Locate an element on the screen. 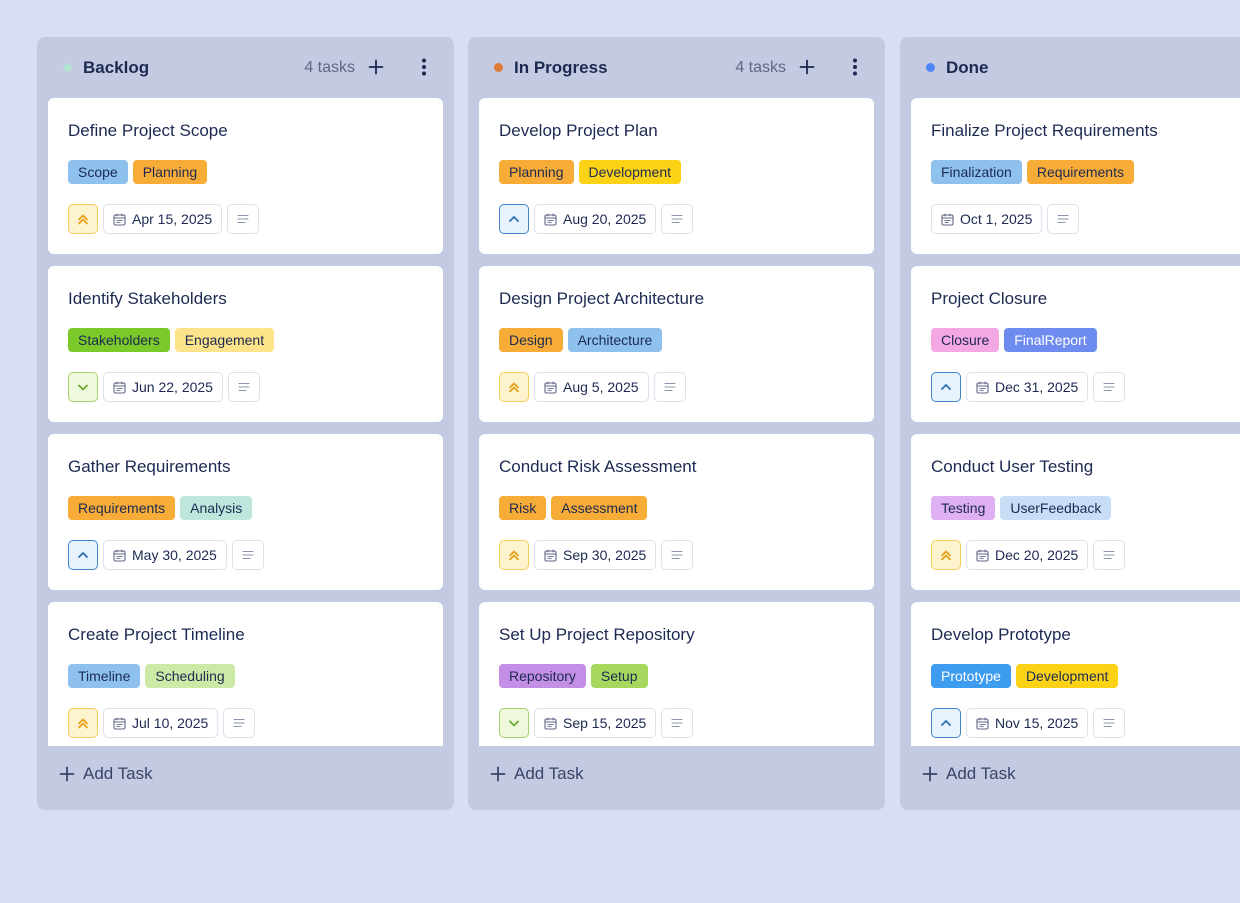 Image resolution: width=1240 pixels, height=903 pixels. tag: Stakeholders is located at coordinates (119, 340).